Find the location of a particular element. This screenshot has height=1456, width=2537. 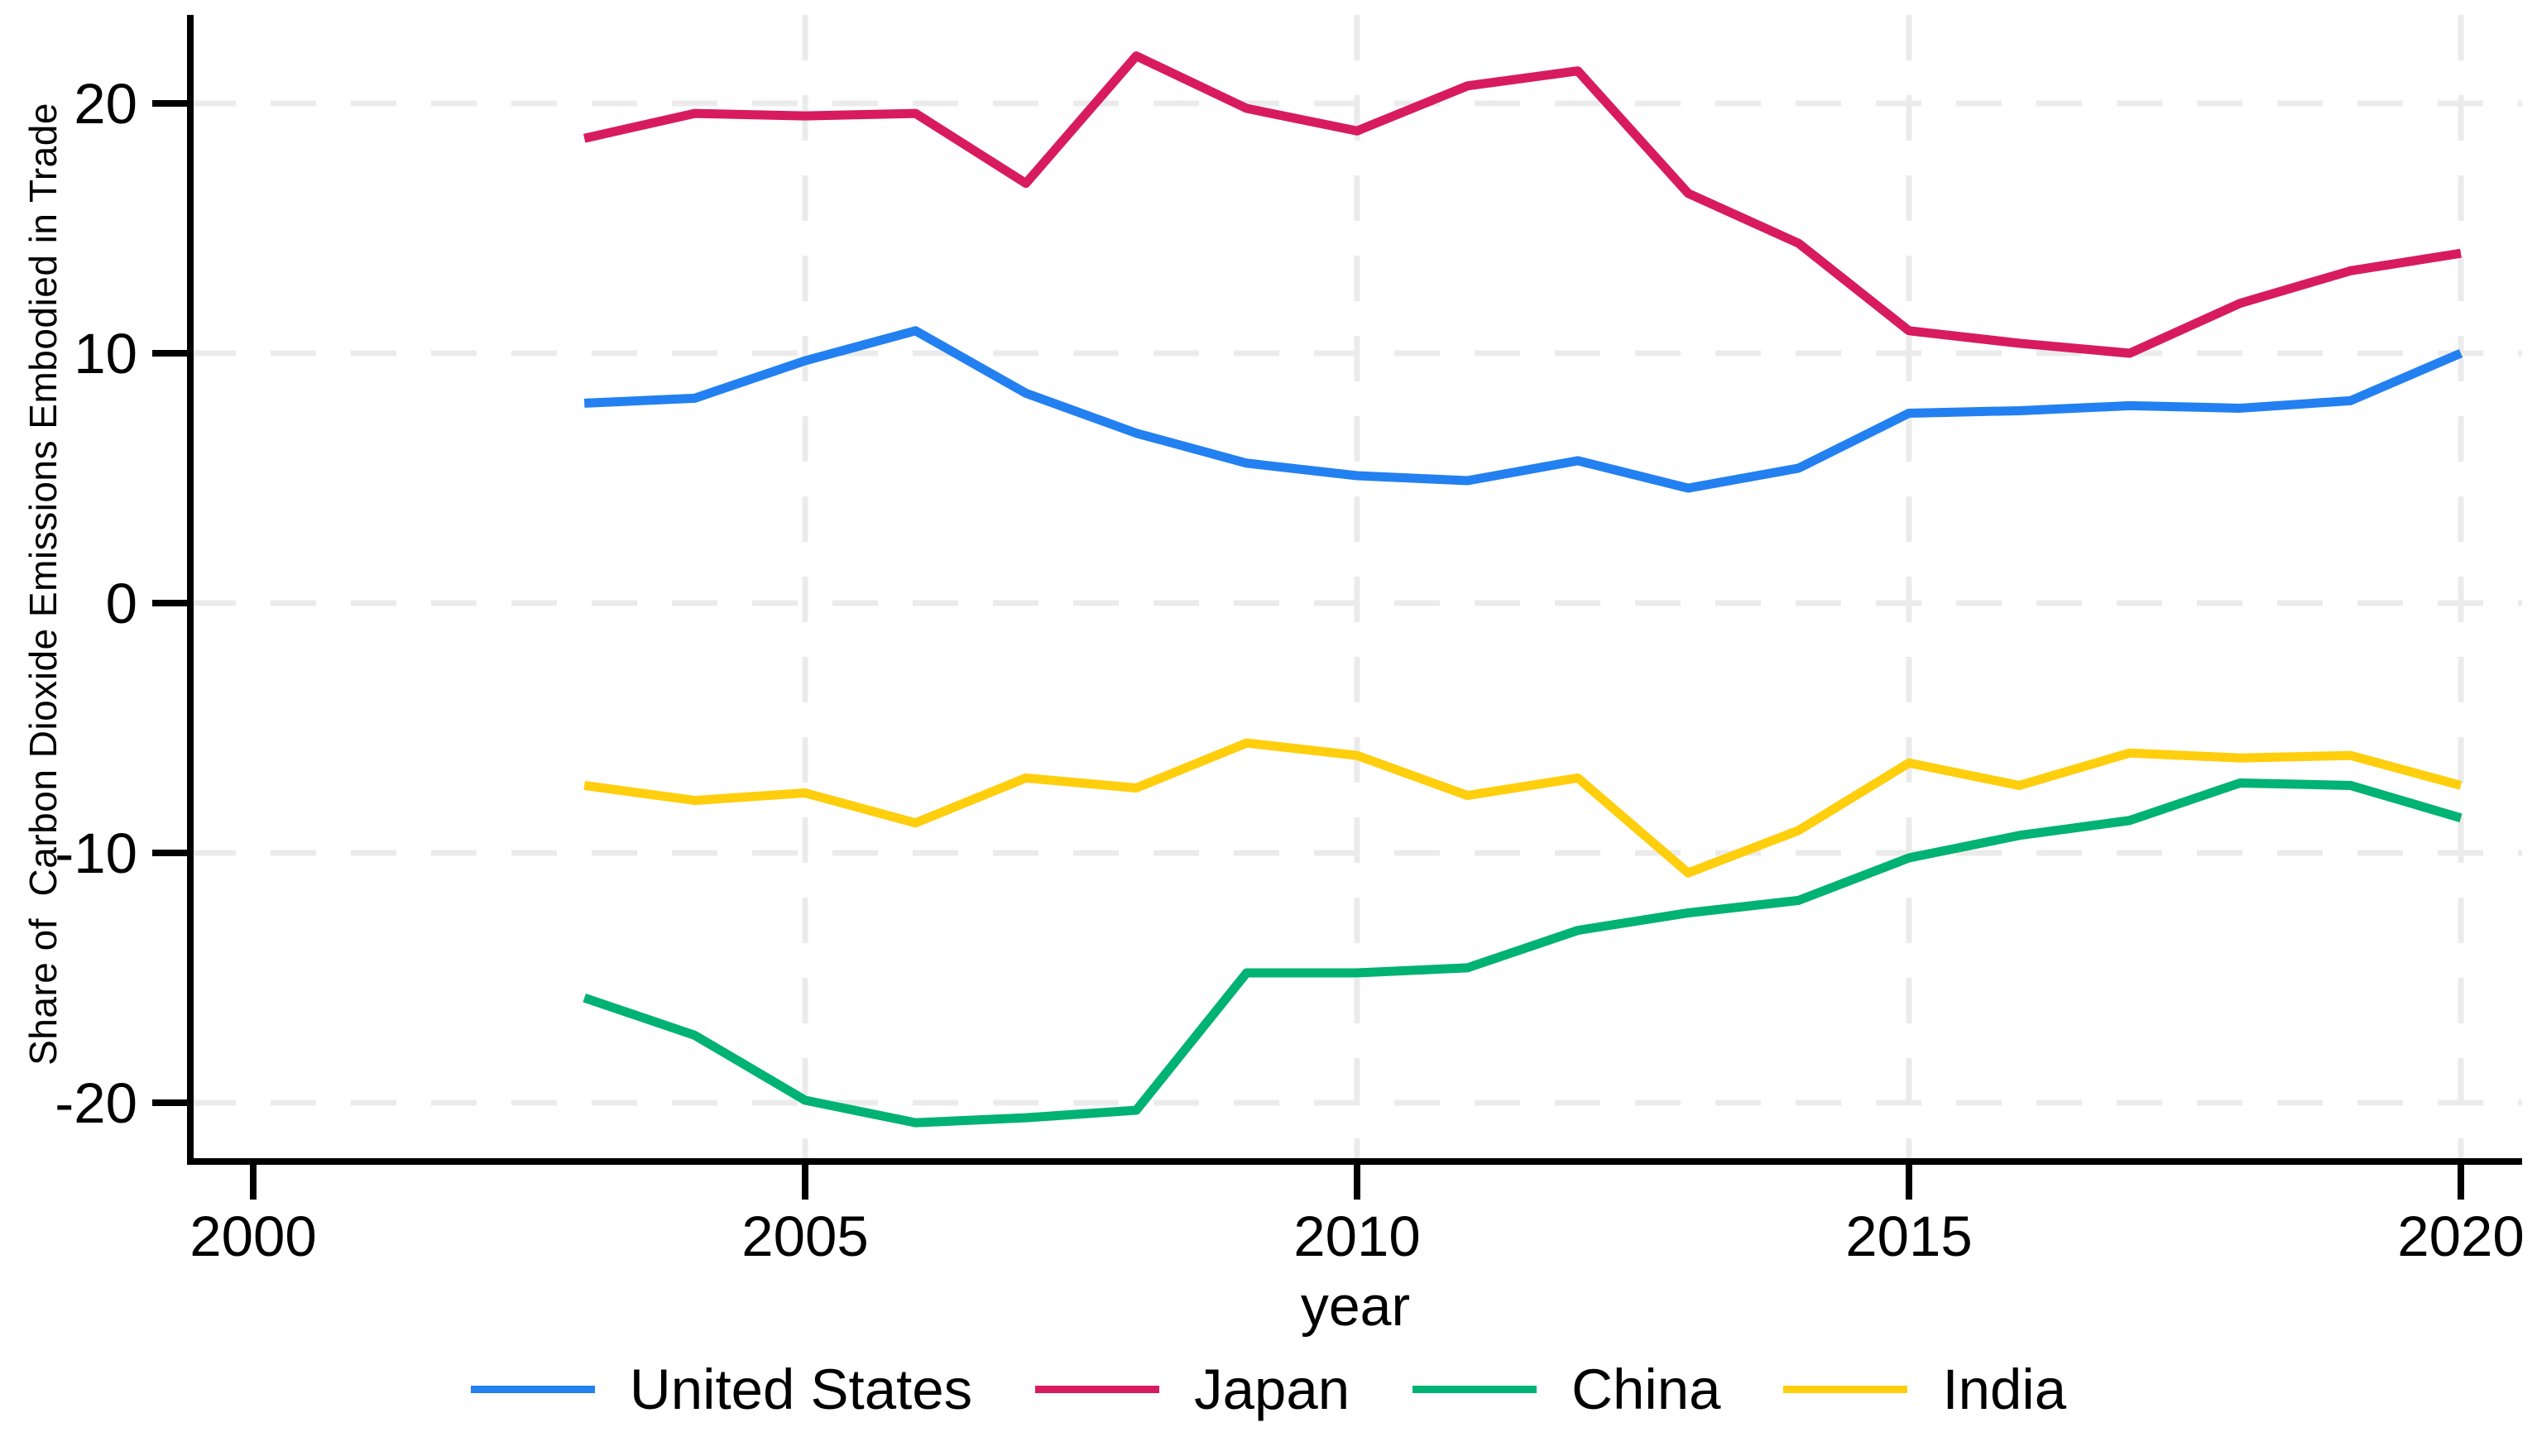

legend-item-united-states: United States is located at coordinates (721, 1389).